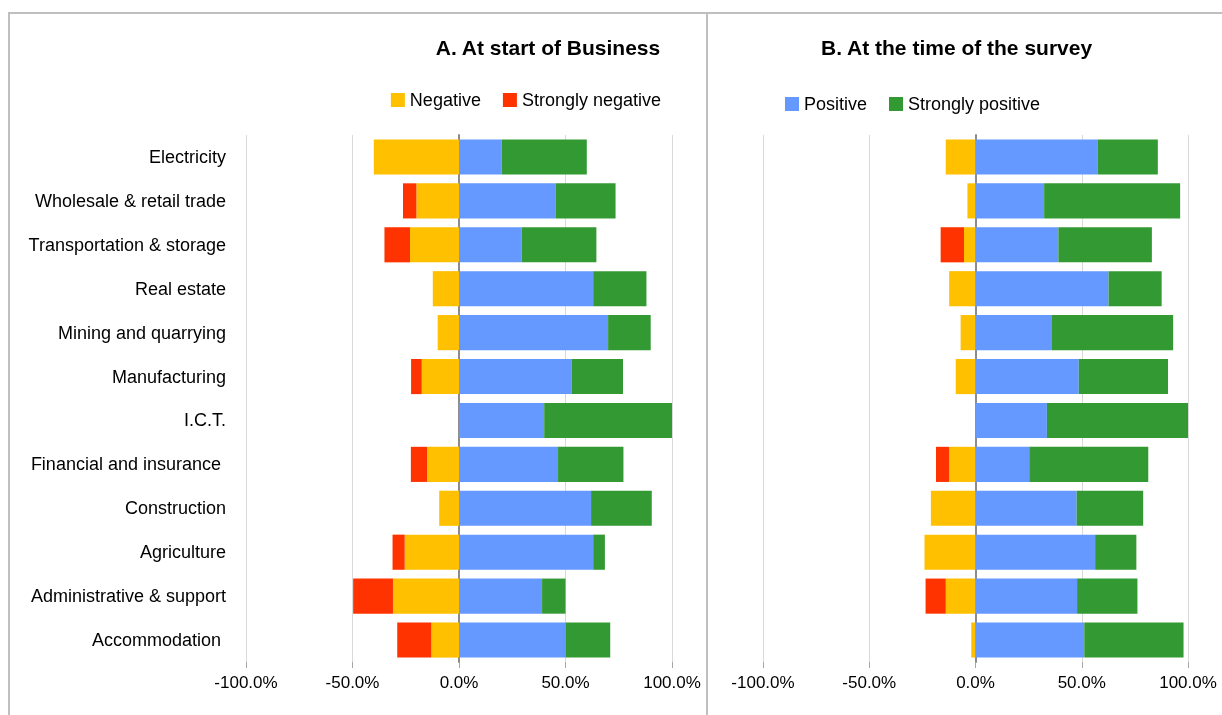  I want to click on y-tick-label: Real estate, so click(180, 288).